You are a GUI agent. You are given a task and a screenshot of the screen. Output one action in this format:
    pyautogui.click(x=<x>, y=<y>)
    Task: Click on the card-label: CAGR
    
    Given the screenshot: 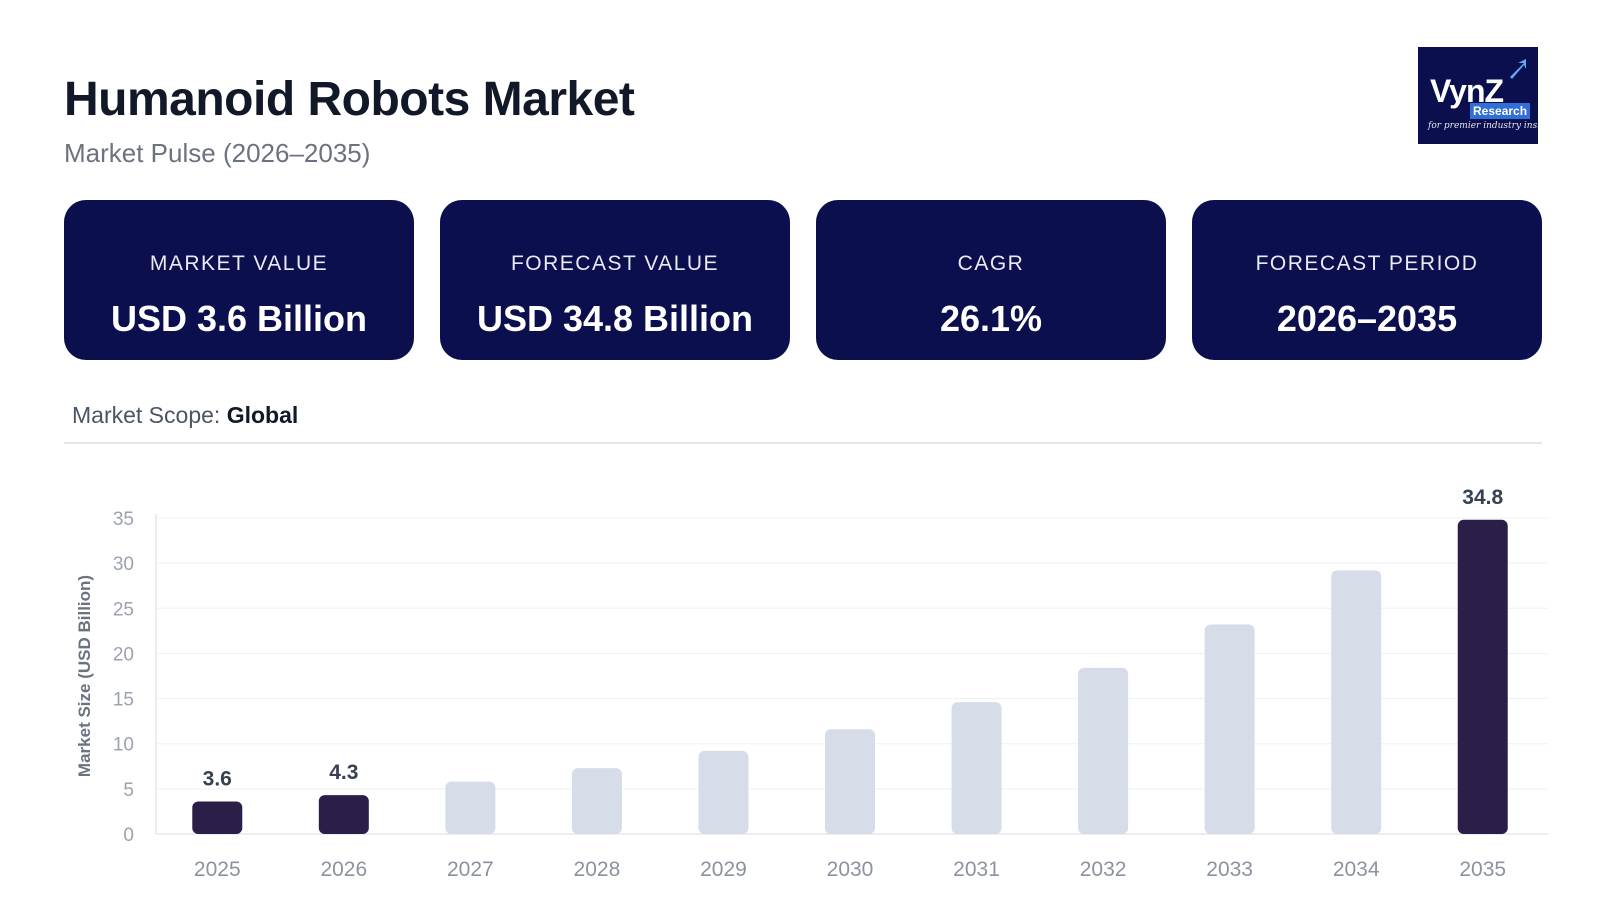 What is the action you would take?
    pyautogui.click(x=991, y=263)
    